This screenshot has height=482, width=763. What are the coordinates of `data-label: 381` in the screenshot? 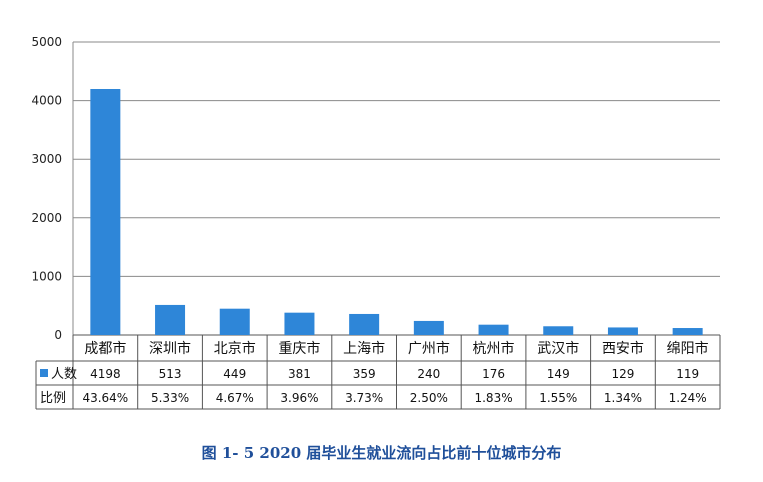 It's located at (299, 374).